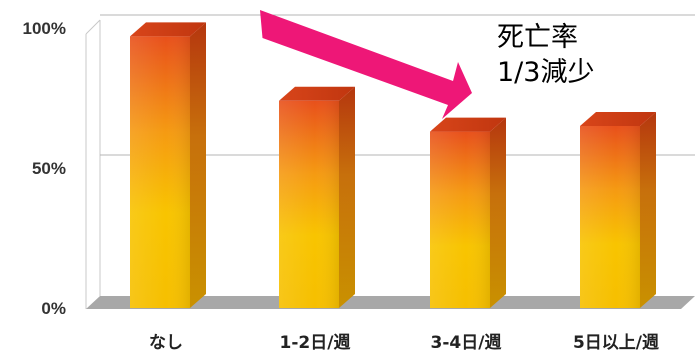 The image size is (695, 358). I want to click on annotation-text: 死亡率 1/3減少, so click(545, 55).